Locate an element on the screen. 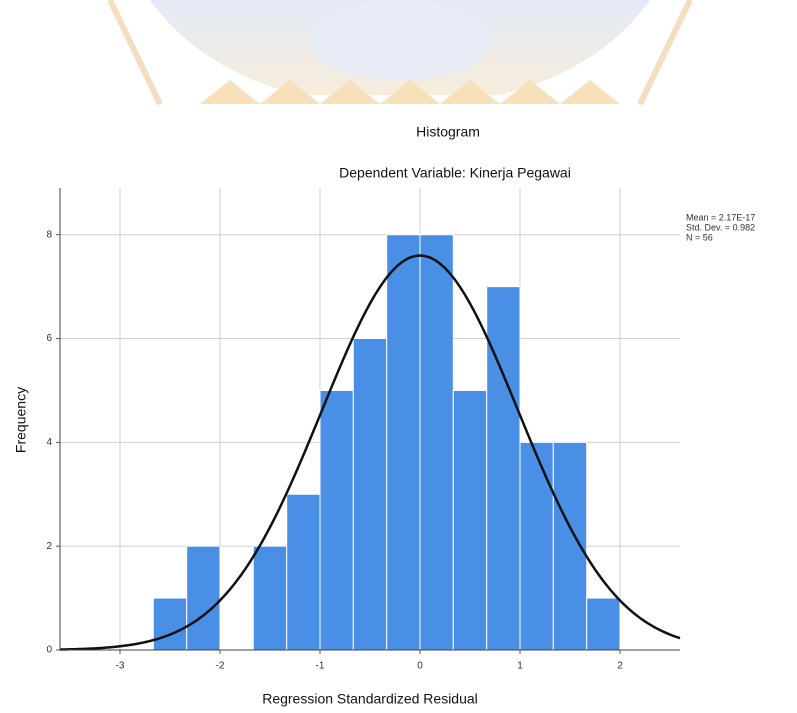 The width and height of the screenshot is (797, 713). x-tick-label: 2 is located at coordinates (620, 666).